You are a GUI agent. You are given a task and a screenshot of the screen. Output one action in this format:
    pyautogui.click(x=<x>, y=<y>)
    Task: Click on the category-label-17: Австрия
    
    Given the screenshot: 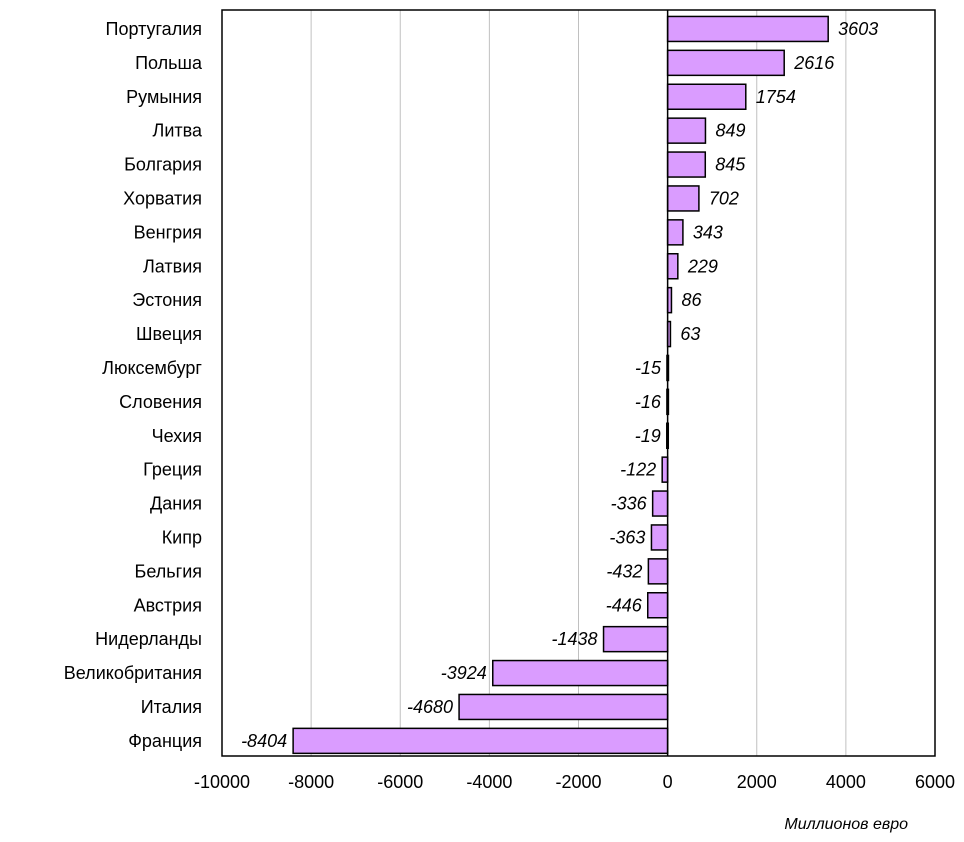 What is the action you would take?
    pyautogui.click(x=168, y=605)
    